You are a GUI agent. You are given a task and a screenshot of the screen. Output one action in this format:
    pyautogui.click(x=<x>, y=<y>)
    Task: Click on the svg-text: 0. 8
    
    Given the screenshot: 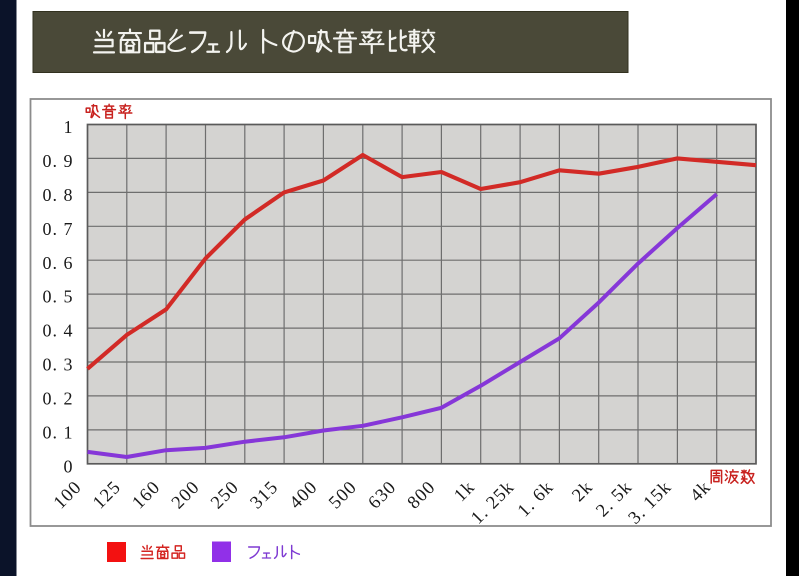 What is the action you would take?
    pyautogui.click(x=58, y=195)
    